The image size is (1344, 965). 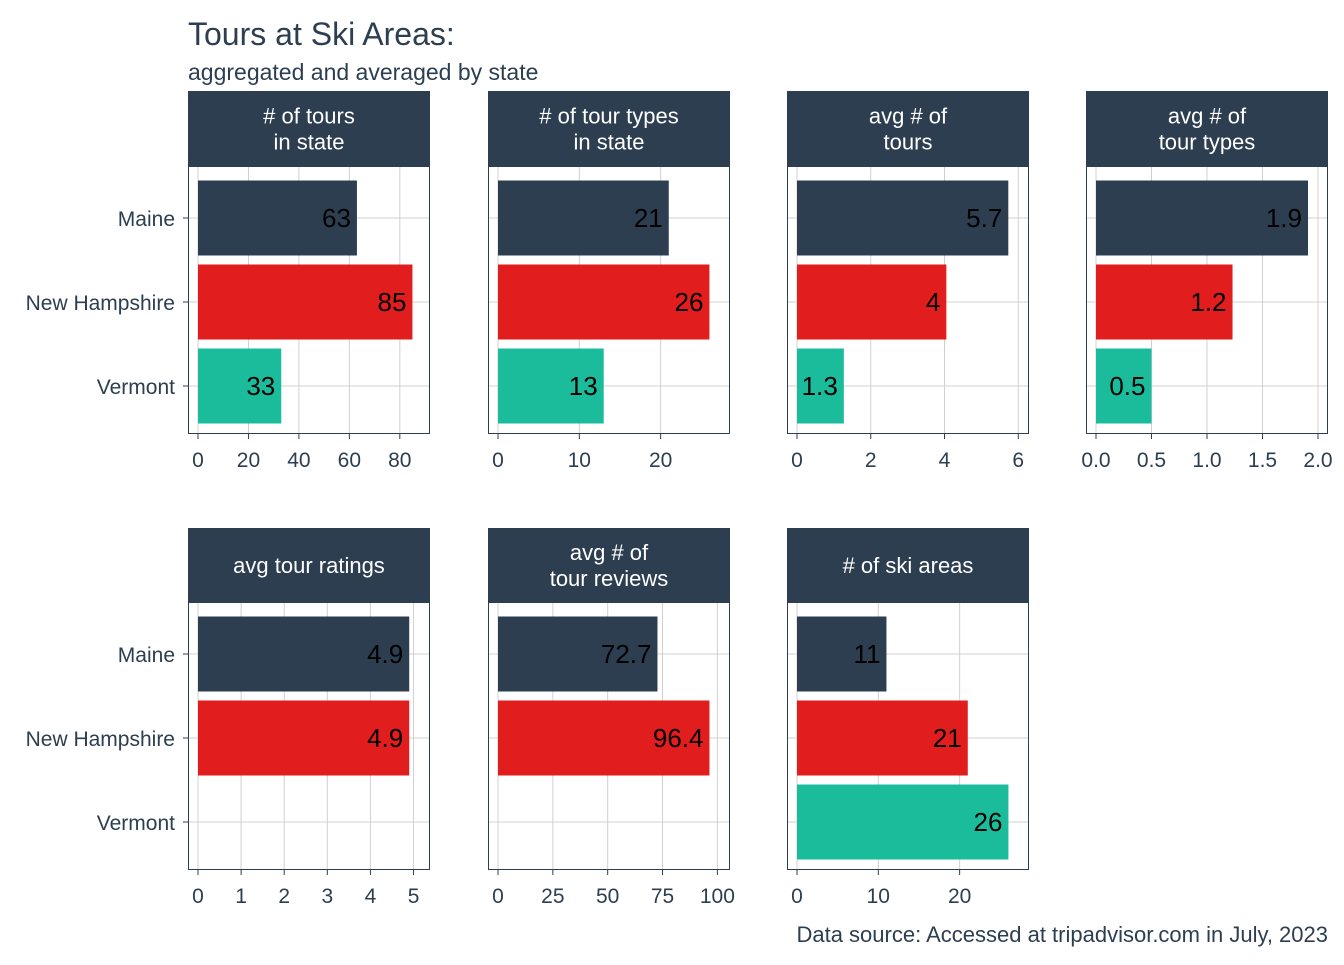 I want to click on bar-value-label: 5.7, so click(x=984, y=218).